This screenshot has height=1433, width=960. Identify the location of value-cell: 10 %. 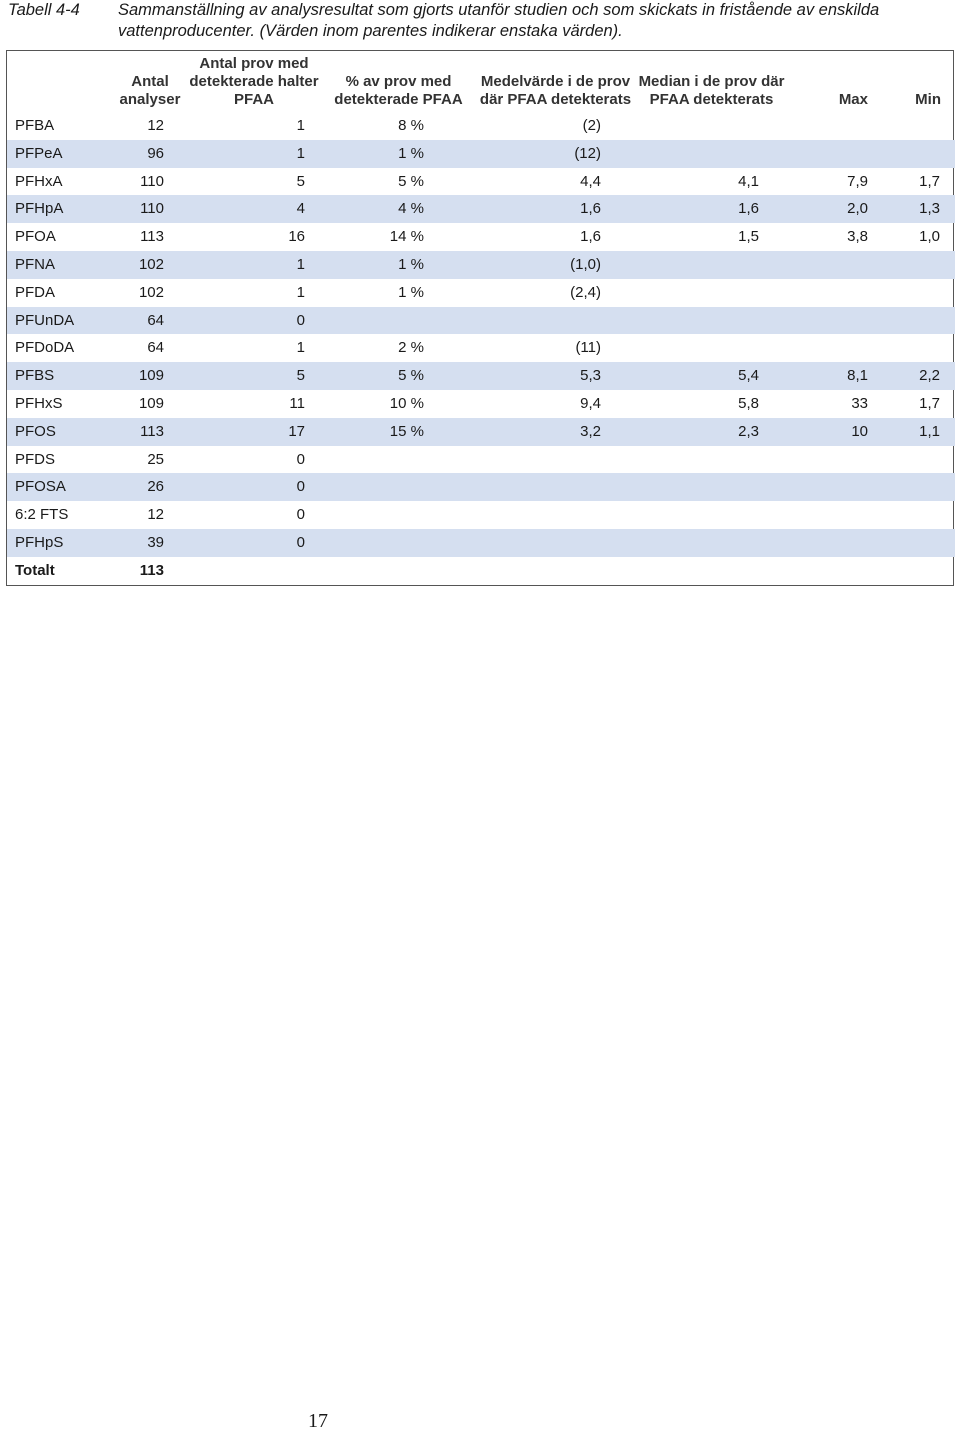
(406, 403).